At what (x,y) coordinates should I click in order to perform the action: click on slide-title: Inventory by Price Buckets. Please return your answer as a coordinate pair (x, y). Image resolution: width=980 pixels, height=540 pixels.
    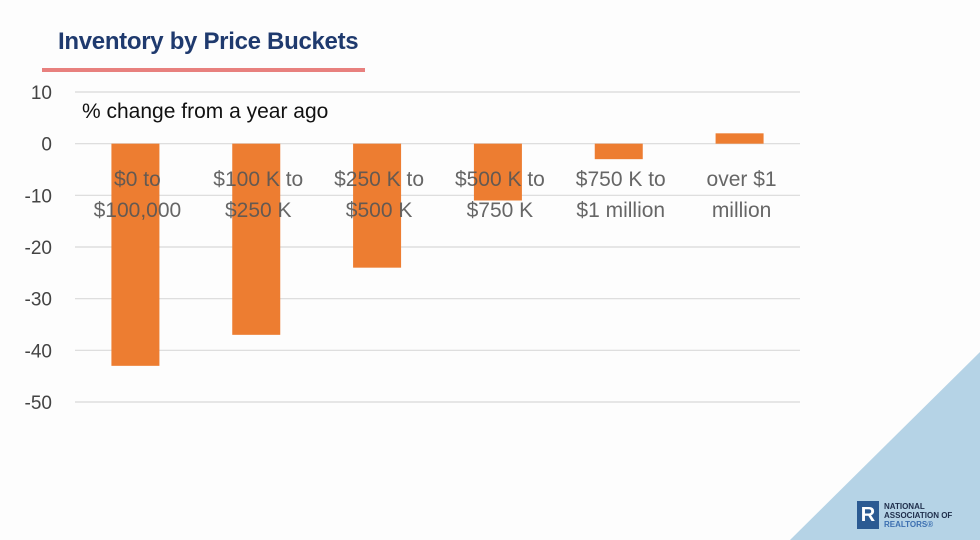
    Looking at the image, I should click on (208, 41).